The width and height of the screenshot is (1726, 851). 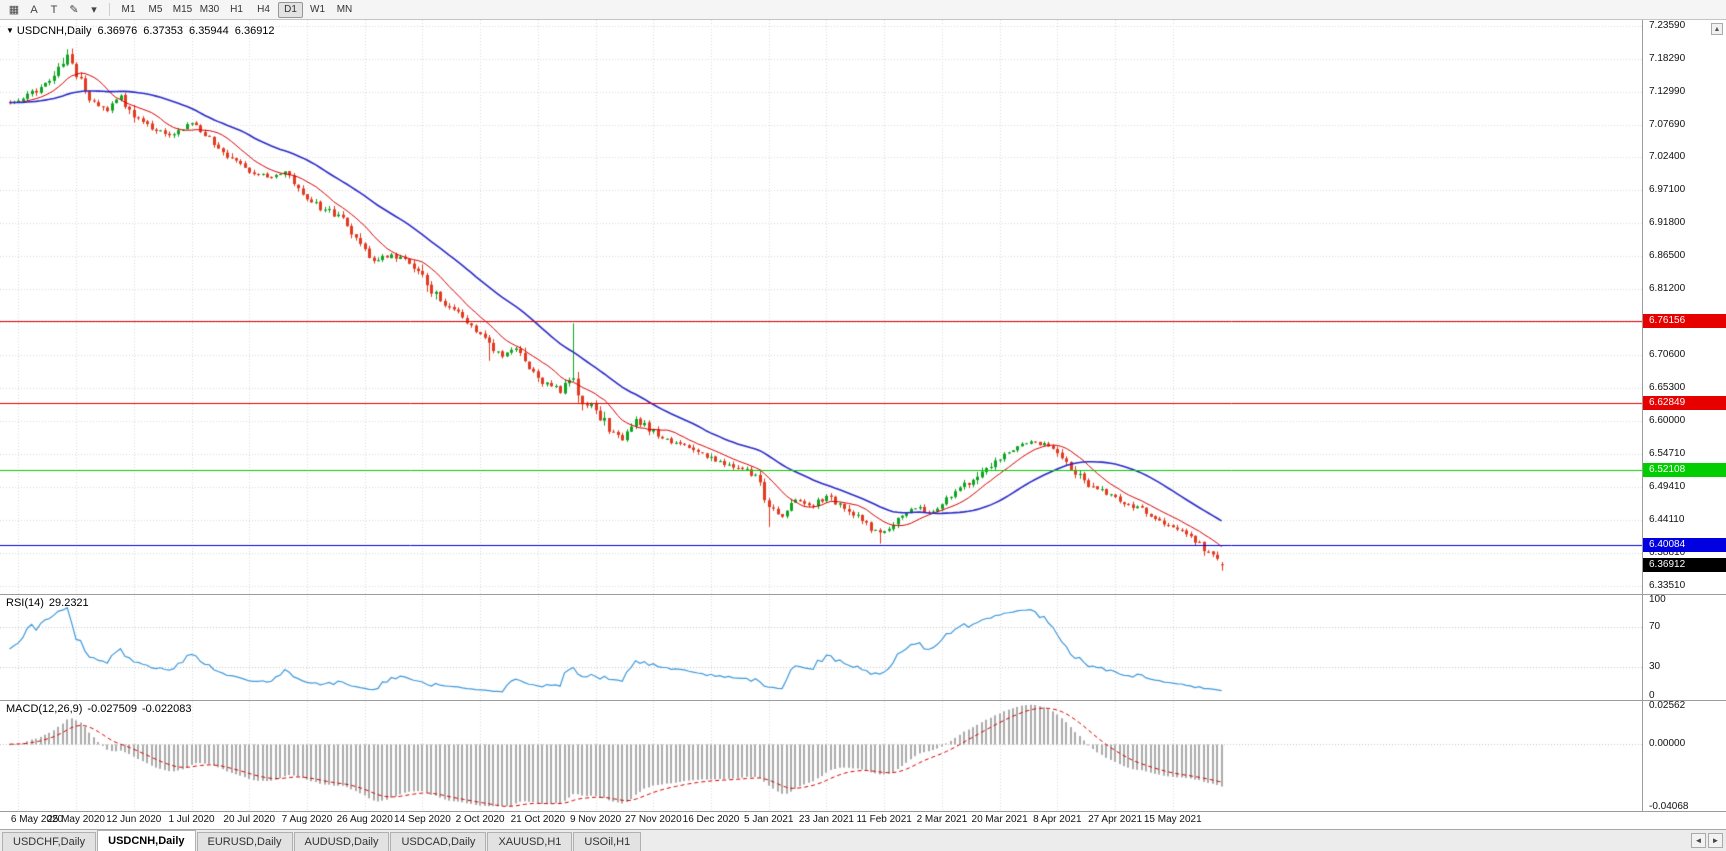 I want to click on toolbar-separator, so click(x=109, y=9).